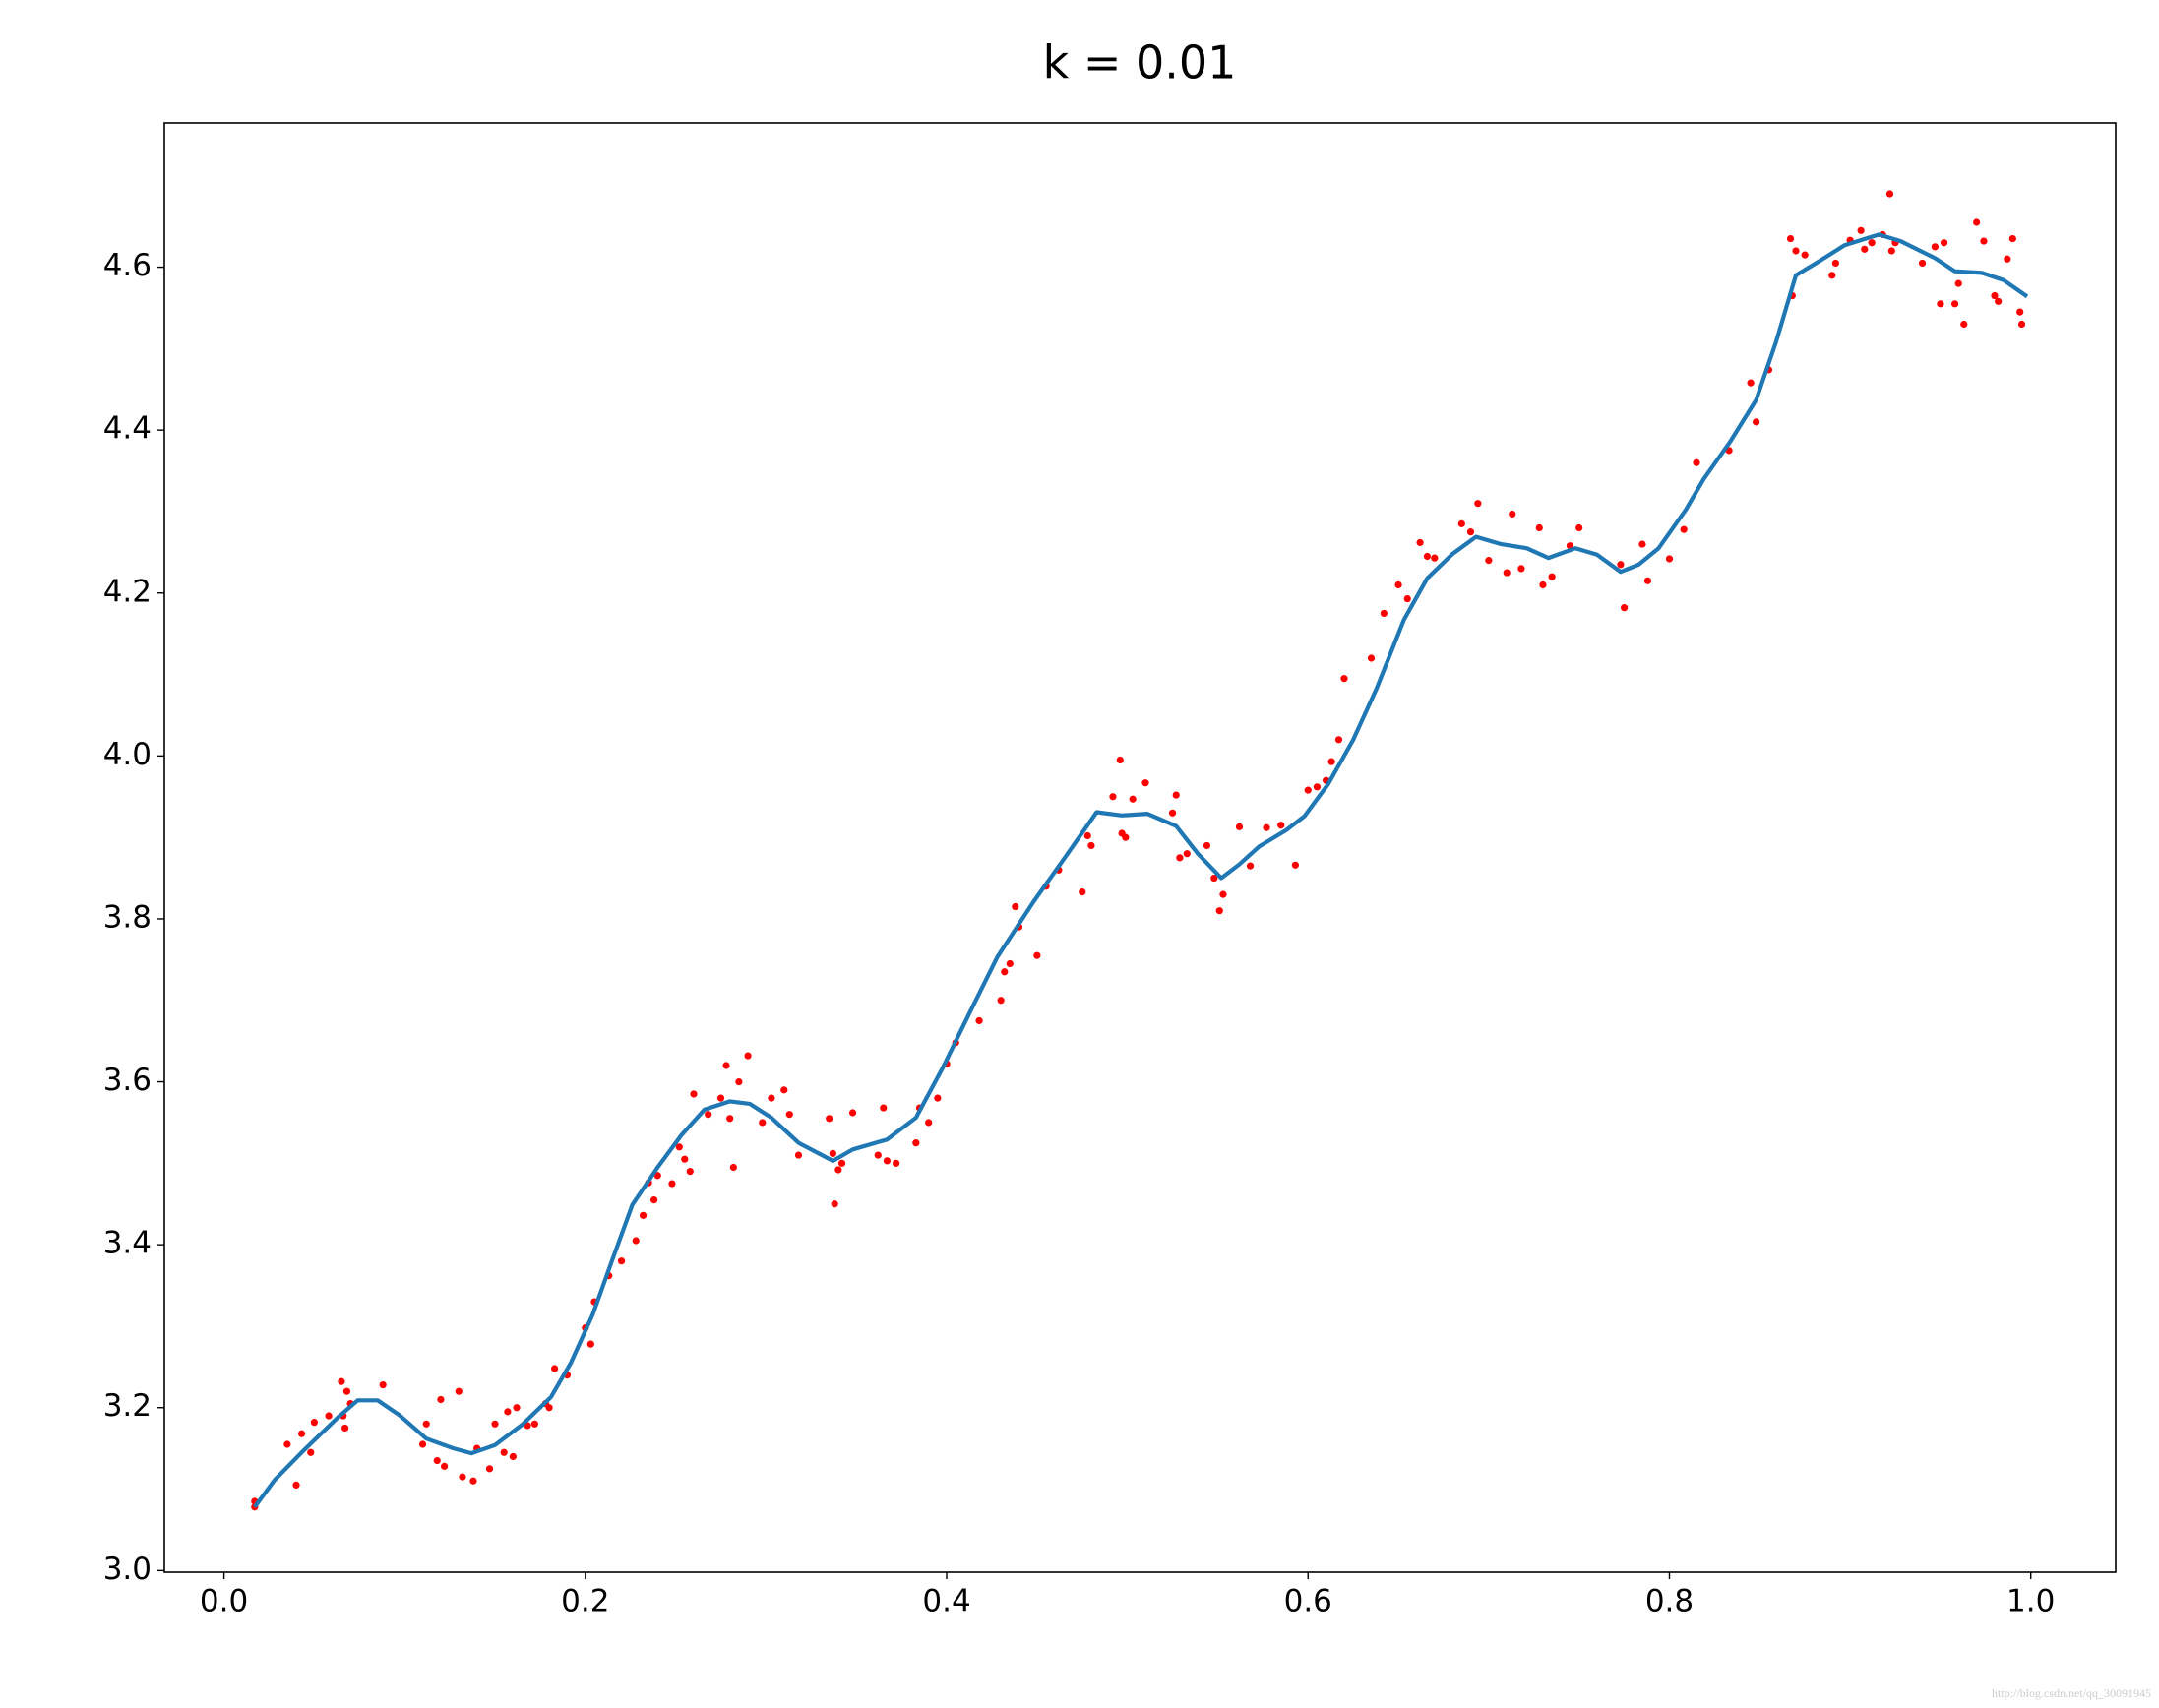 This screenshot has width=2159, height=1708. I want to click on y-tick-label: 3.6, so click(127, 1080).